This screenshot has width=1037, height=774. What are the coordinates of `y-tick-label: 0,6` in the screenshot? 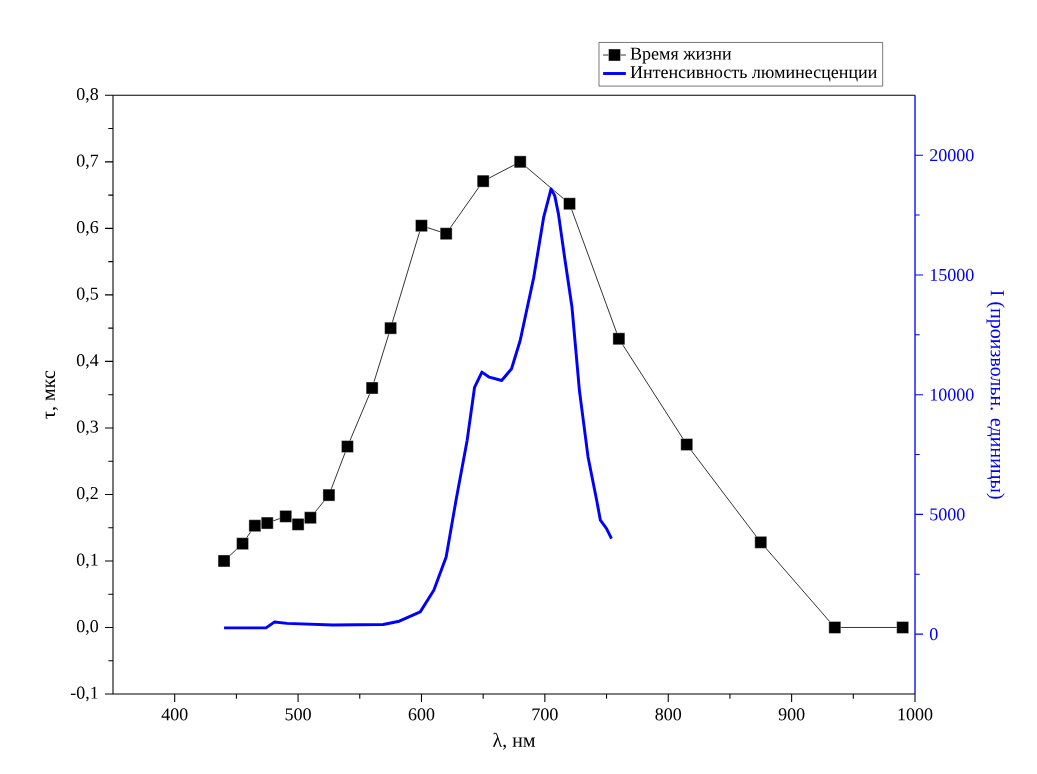 It's located at (87, 228).